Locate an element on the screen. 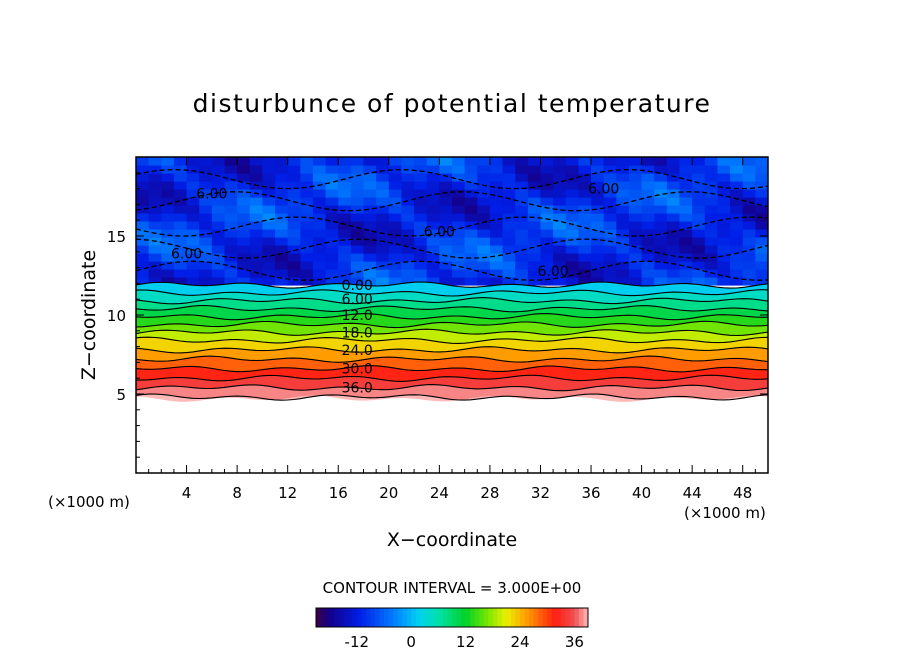  y-tick-label: 15 is located at coordinates (116, 237).